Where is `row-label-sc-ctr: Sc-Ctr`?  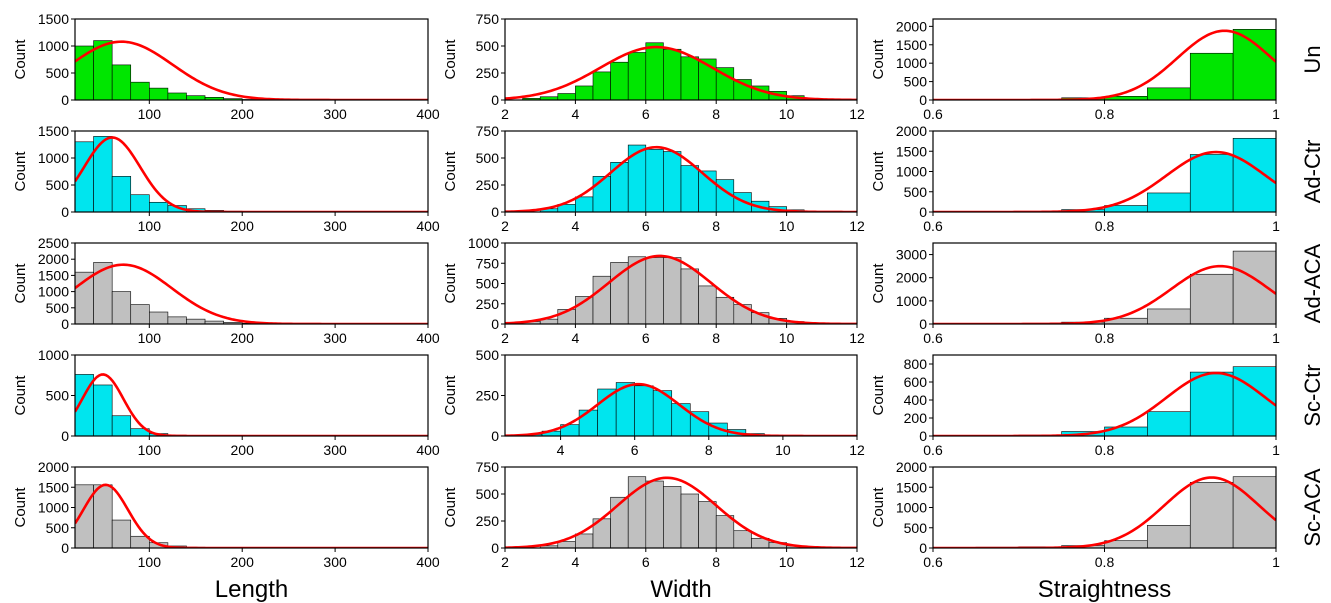 row-label-sc-ctr: Sc-Ctr is located at coordinates (1312, 395).